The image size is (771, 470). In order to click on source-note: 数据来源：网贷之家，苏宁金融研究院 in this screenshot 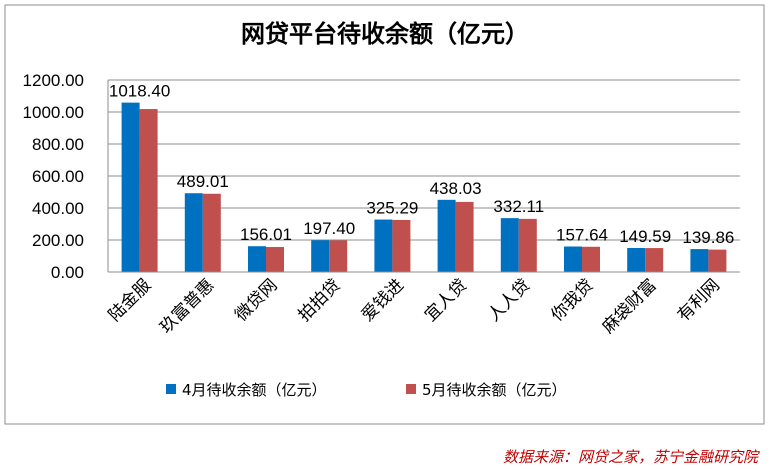, I will do `click(631, 457)`.